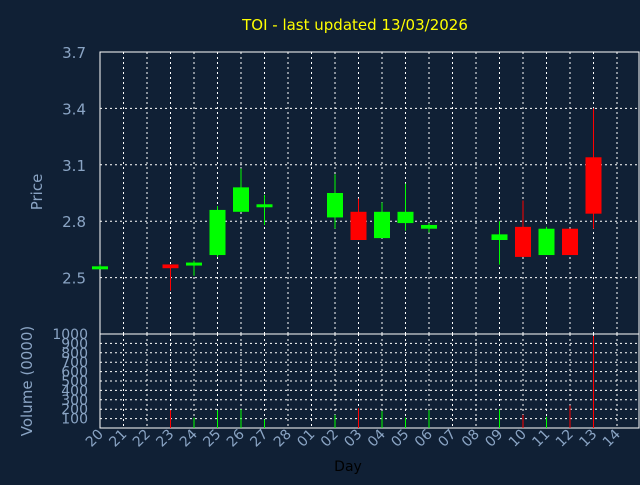 Image resolution: width=640 pixels, height=485 pixels. Describe the element at coordinates (37, 192) in the screenshot. I see `price-axis-label: Price` at that location.